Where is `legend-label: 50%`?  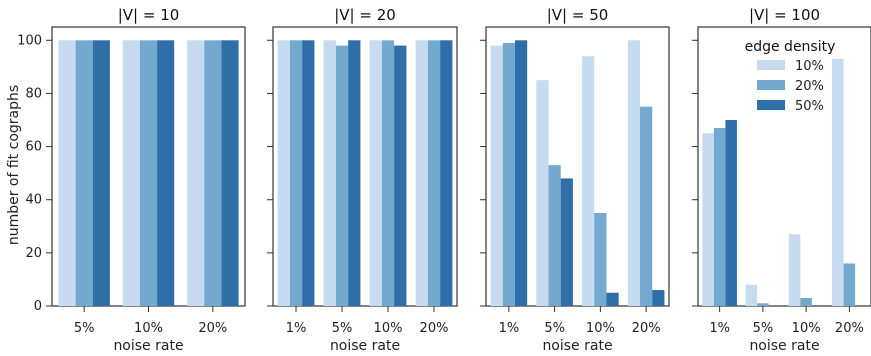
legend-label: 50% is located at coordinates (809, 106).